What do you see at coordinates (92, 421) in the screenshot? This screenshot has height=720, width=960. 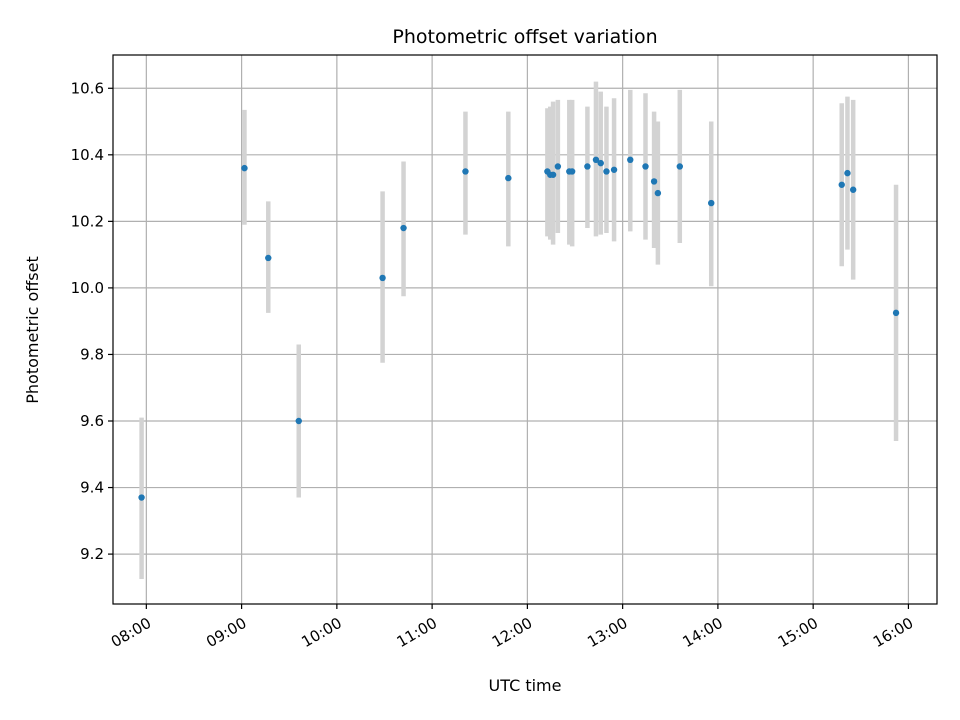 I see `y-tick-label: 9.6` at bounding box center [92, 421].